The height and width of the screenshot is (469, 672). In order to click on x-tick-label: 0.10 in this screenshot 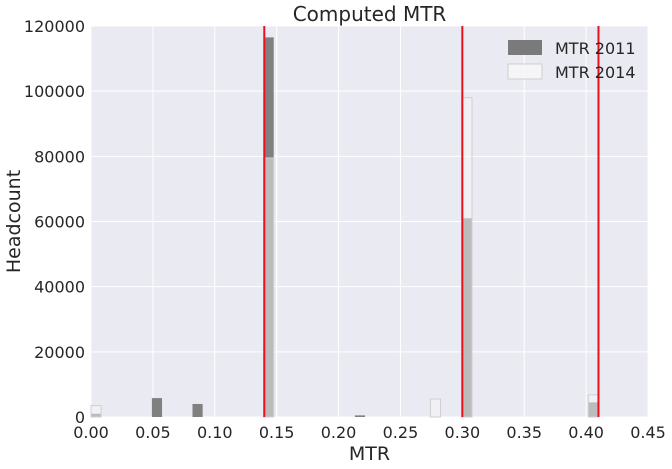, I will do `click(215, 432)`.